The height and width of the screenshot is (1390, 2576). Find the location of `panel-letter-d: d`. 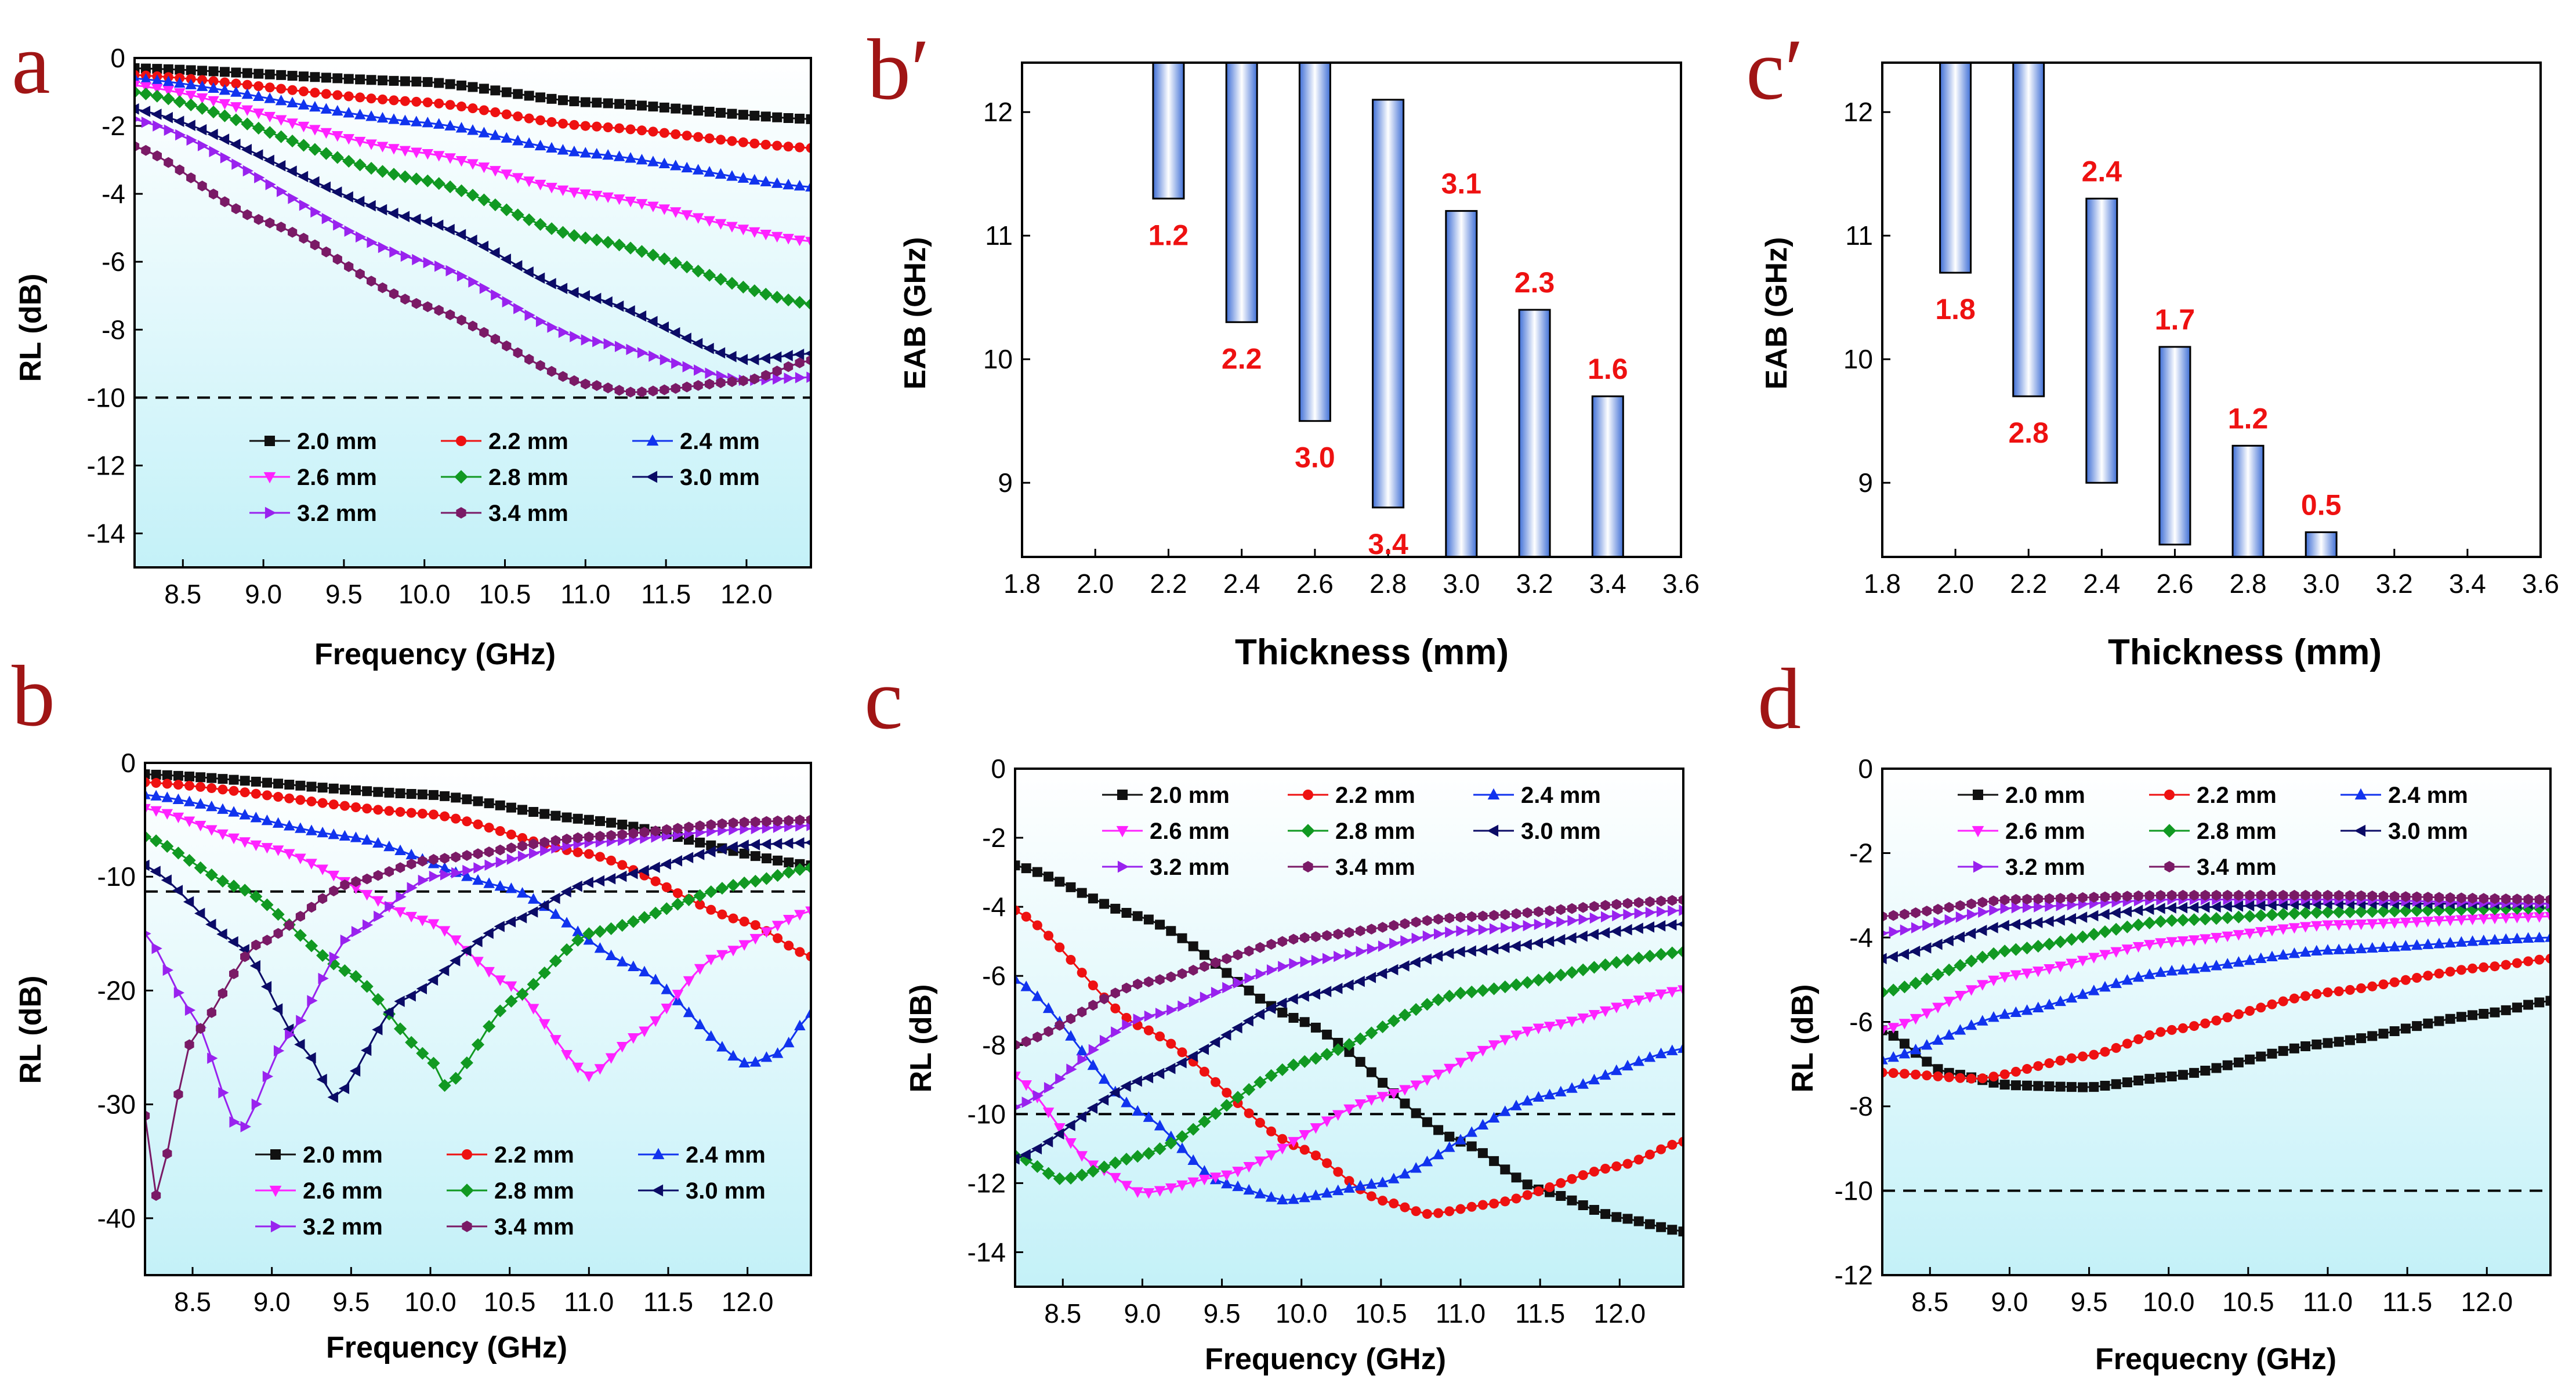

panel-letter-d: d is located at coordinates (1780, 699).